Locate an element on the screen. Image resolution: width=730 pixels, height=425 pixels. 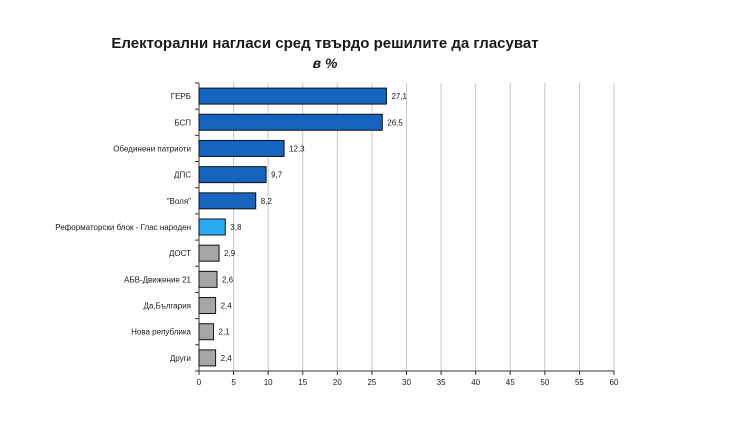
category-label: Нова република is located at coordinates (161, 332).